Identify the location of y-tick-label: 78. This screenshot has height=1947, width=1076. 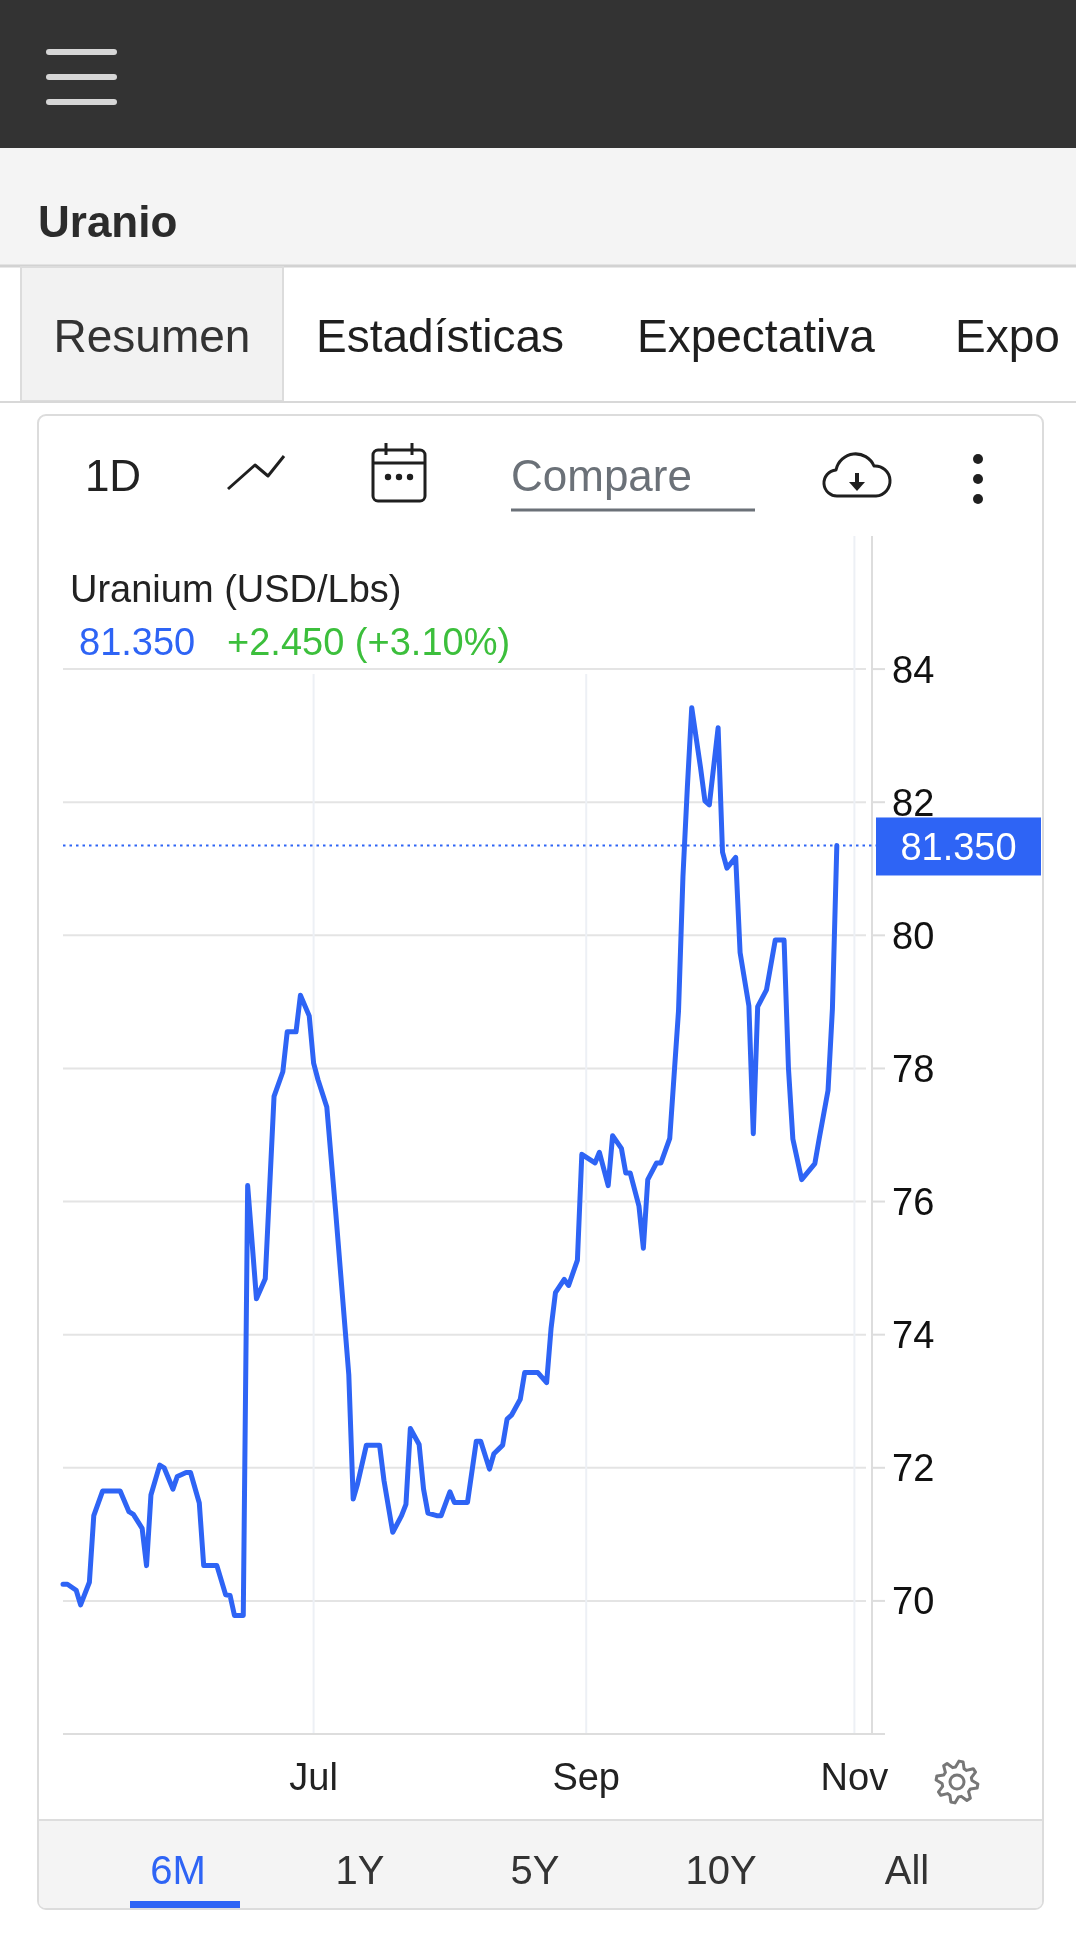
(913, 1068).